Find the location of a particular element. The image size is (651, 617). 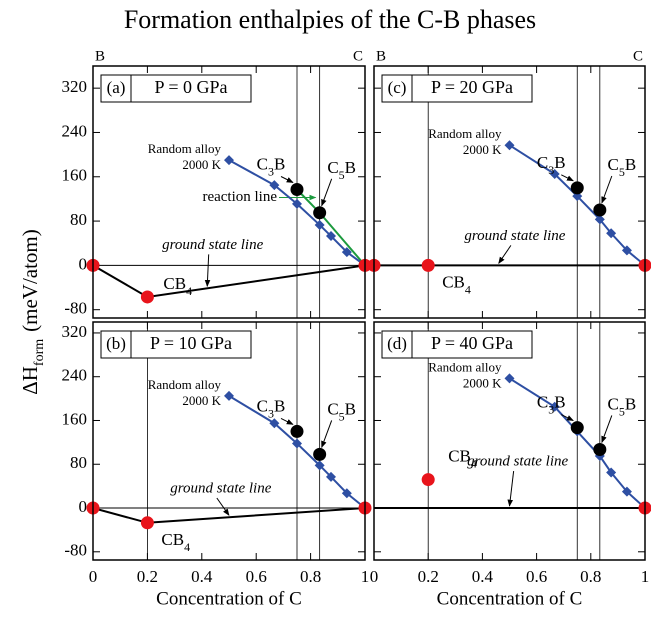

chart-title: Formation enthalpies of the C-B phases is located at coordinates (330, 19).